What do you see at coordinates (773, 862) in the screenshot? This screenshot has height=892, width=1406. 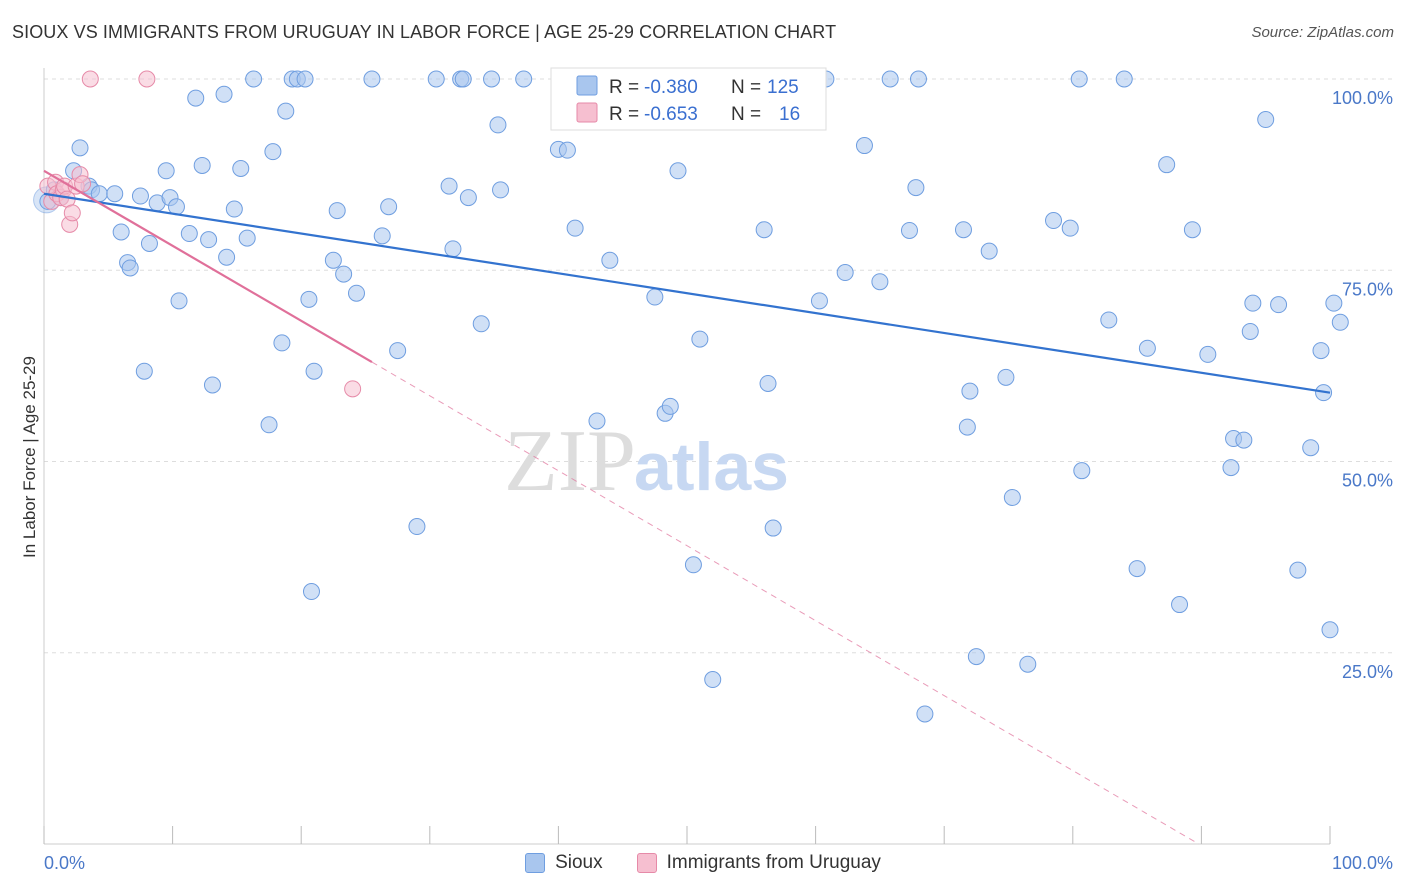 I see `legend-label-uruguay: Immigrants from Uruguay` at bounding box center [773, 862].